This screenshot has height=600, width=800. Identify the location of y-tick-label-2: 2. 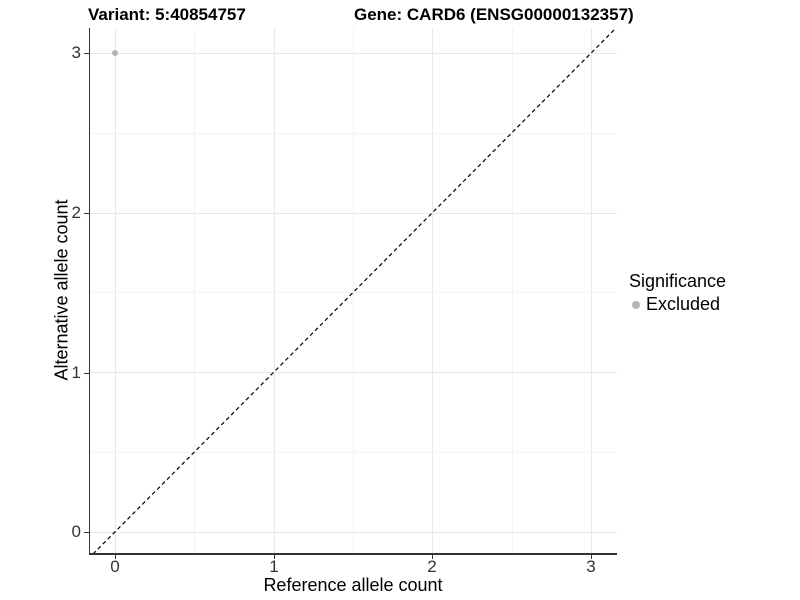
(76, 212).